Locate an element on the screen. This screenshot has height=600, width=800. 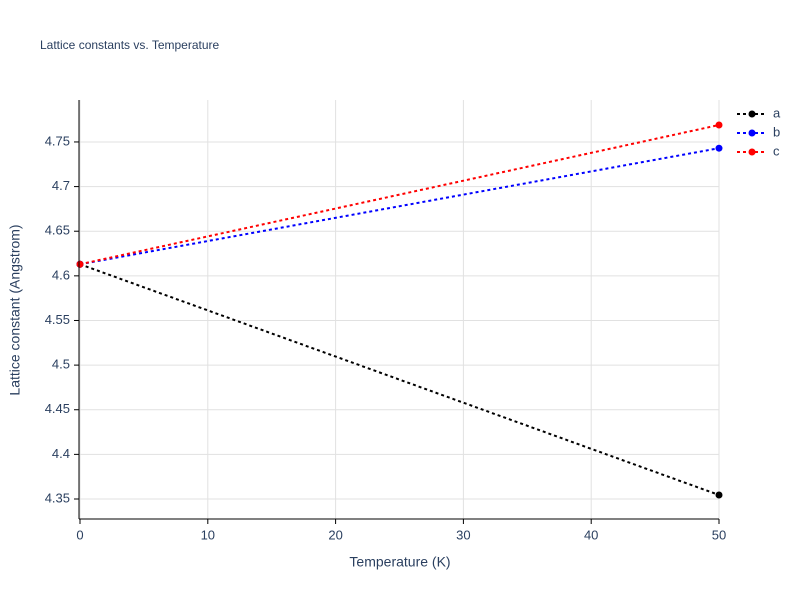
y-tick-label: 4.7 is located at coordinates (61, 185).